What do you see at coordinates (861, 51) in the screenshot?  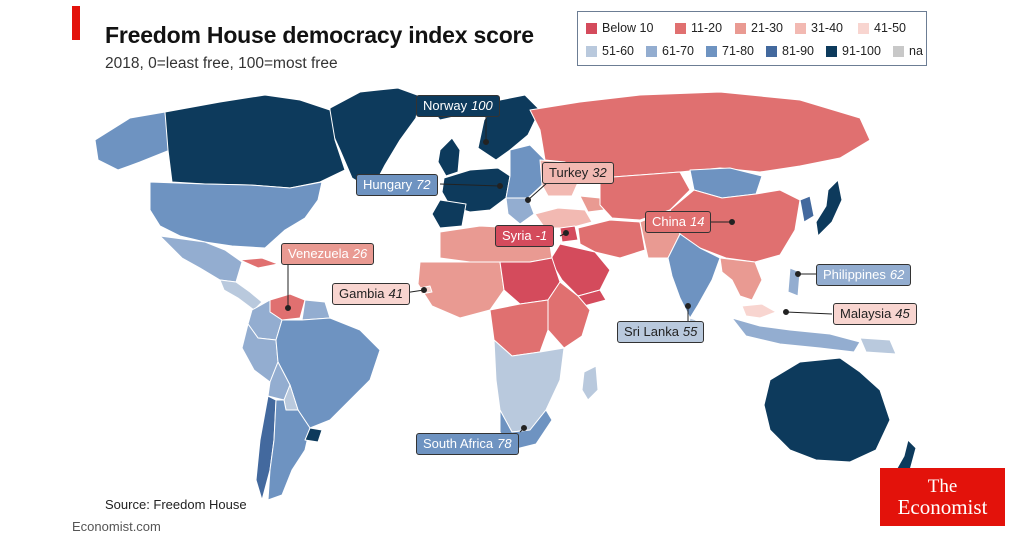 I see `legend-label: 91-100` at bounding box center [861, 51].